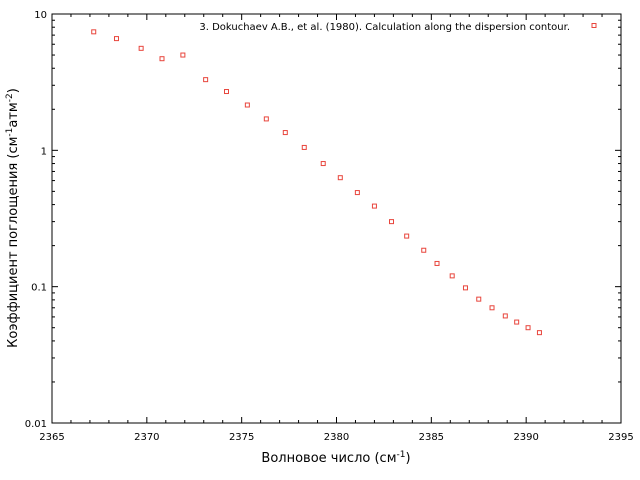 The width and height of the screenshot is (640, 480). I want to click on y-axis-title-end: ), so click(13, 90).